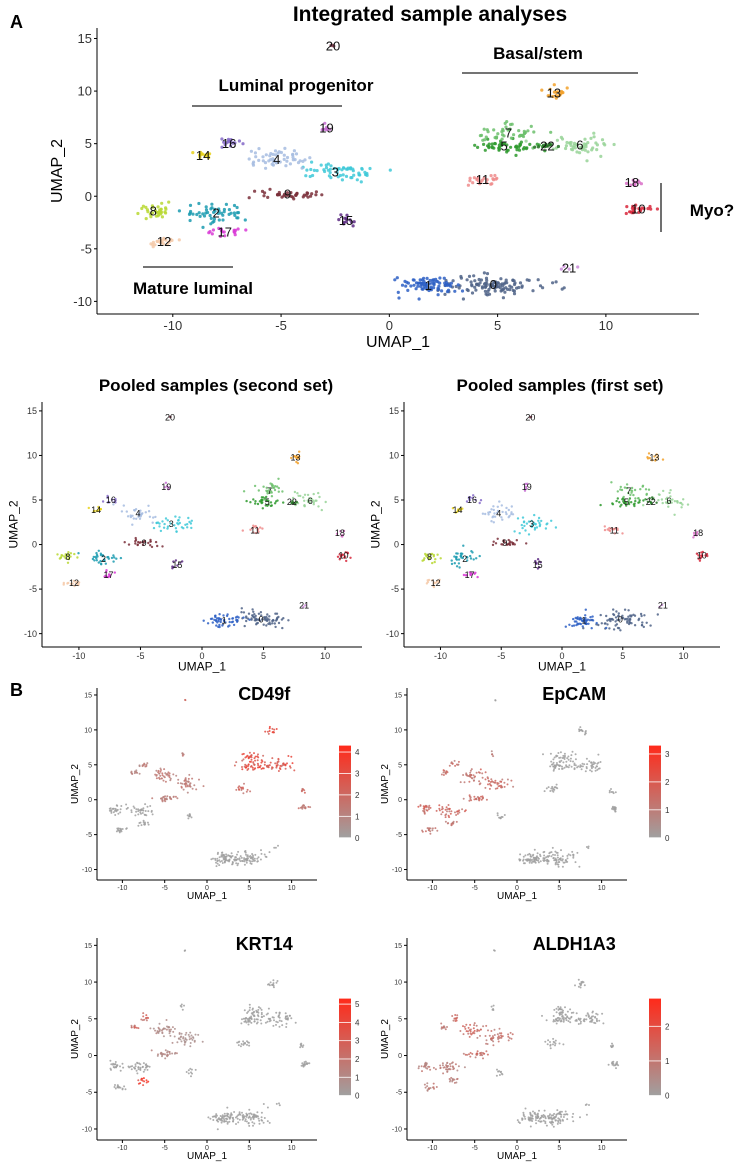  I want to click on cluster-7-points, so click(515, 135).